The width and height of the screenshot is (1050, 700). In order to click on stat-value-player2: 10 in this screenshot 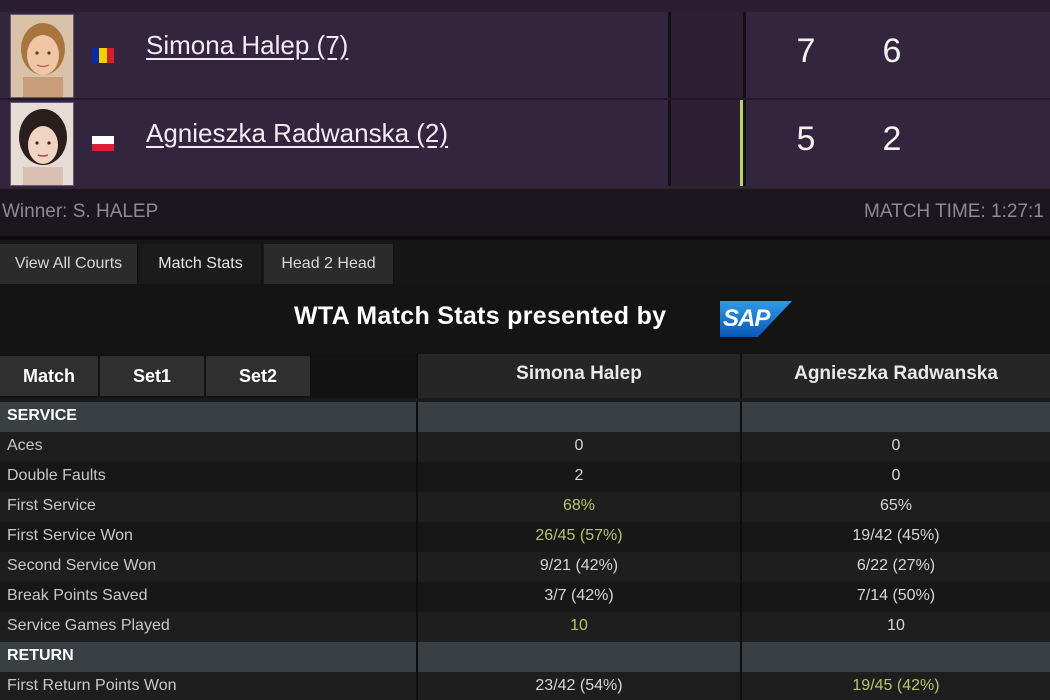, I will do `click(896, 625)`.